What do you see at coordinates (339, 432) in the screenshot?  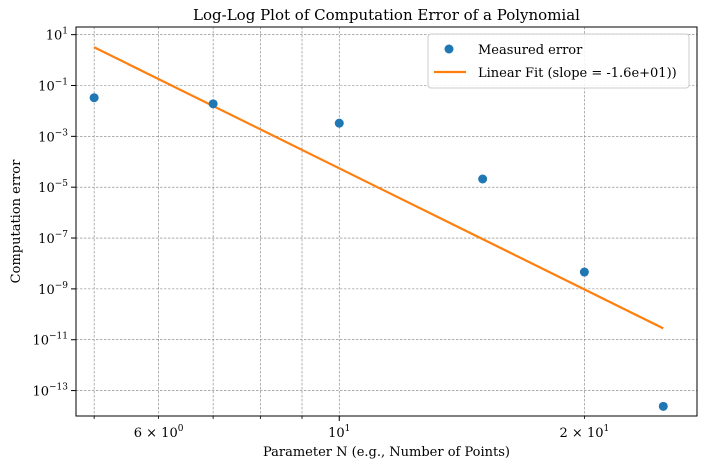 I see `x-tick-label: 101` at bounding box center [339, 432].